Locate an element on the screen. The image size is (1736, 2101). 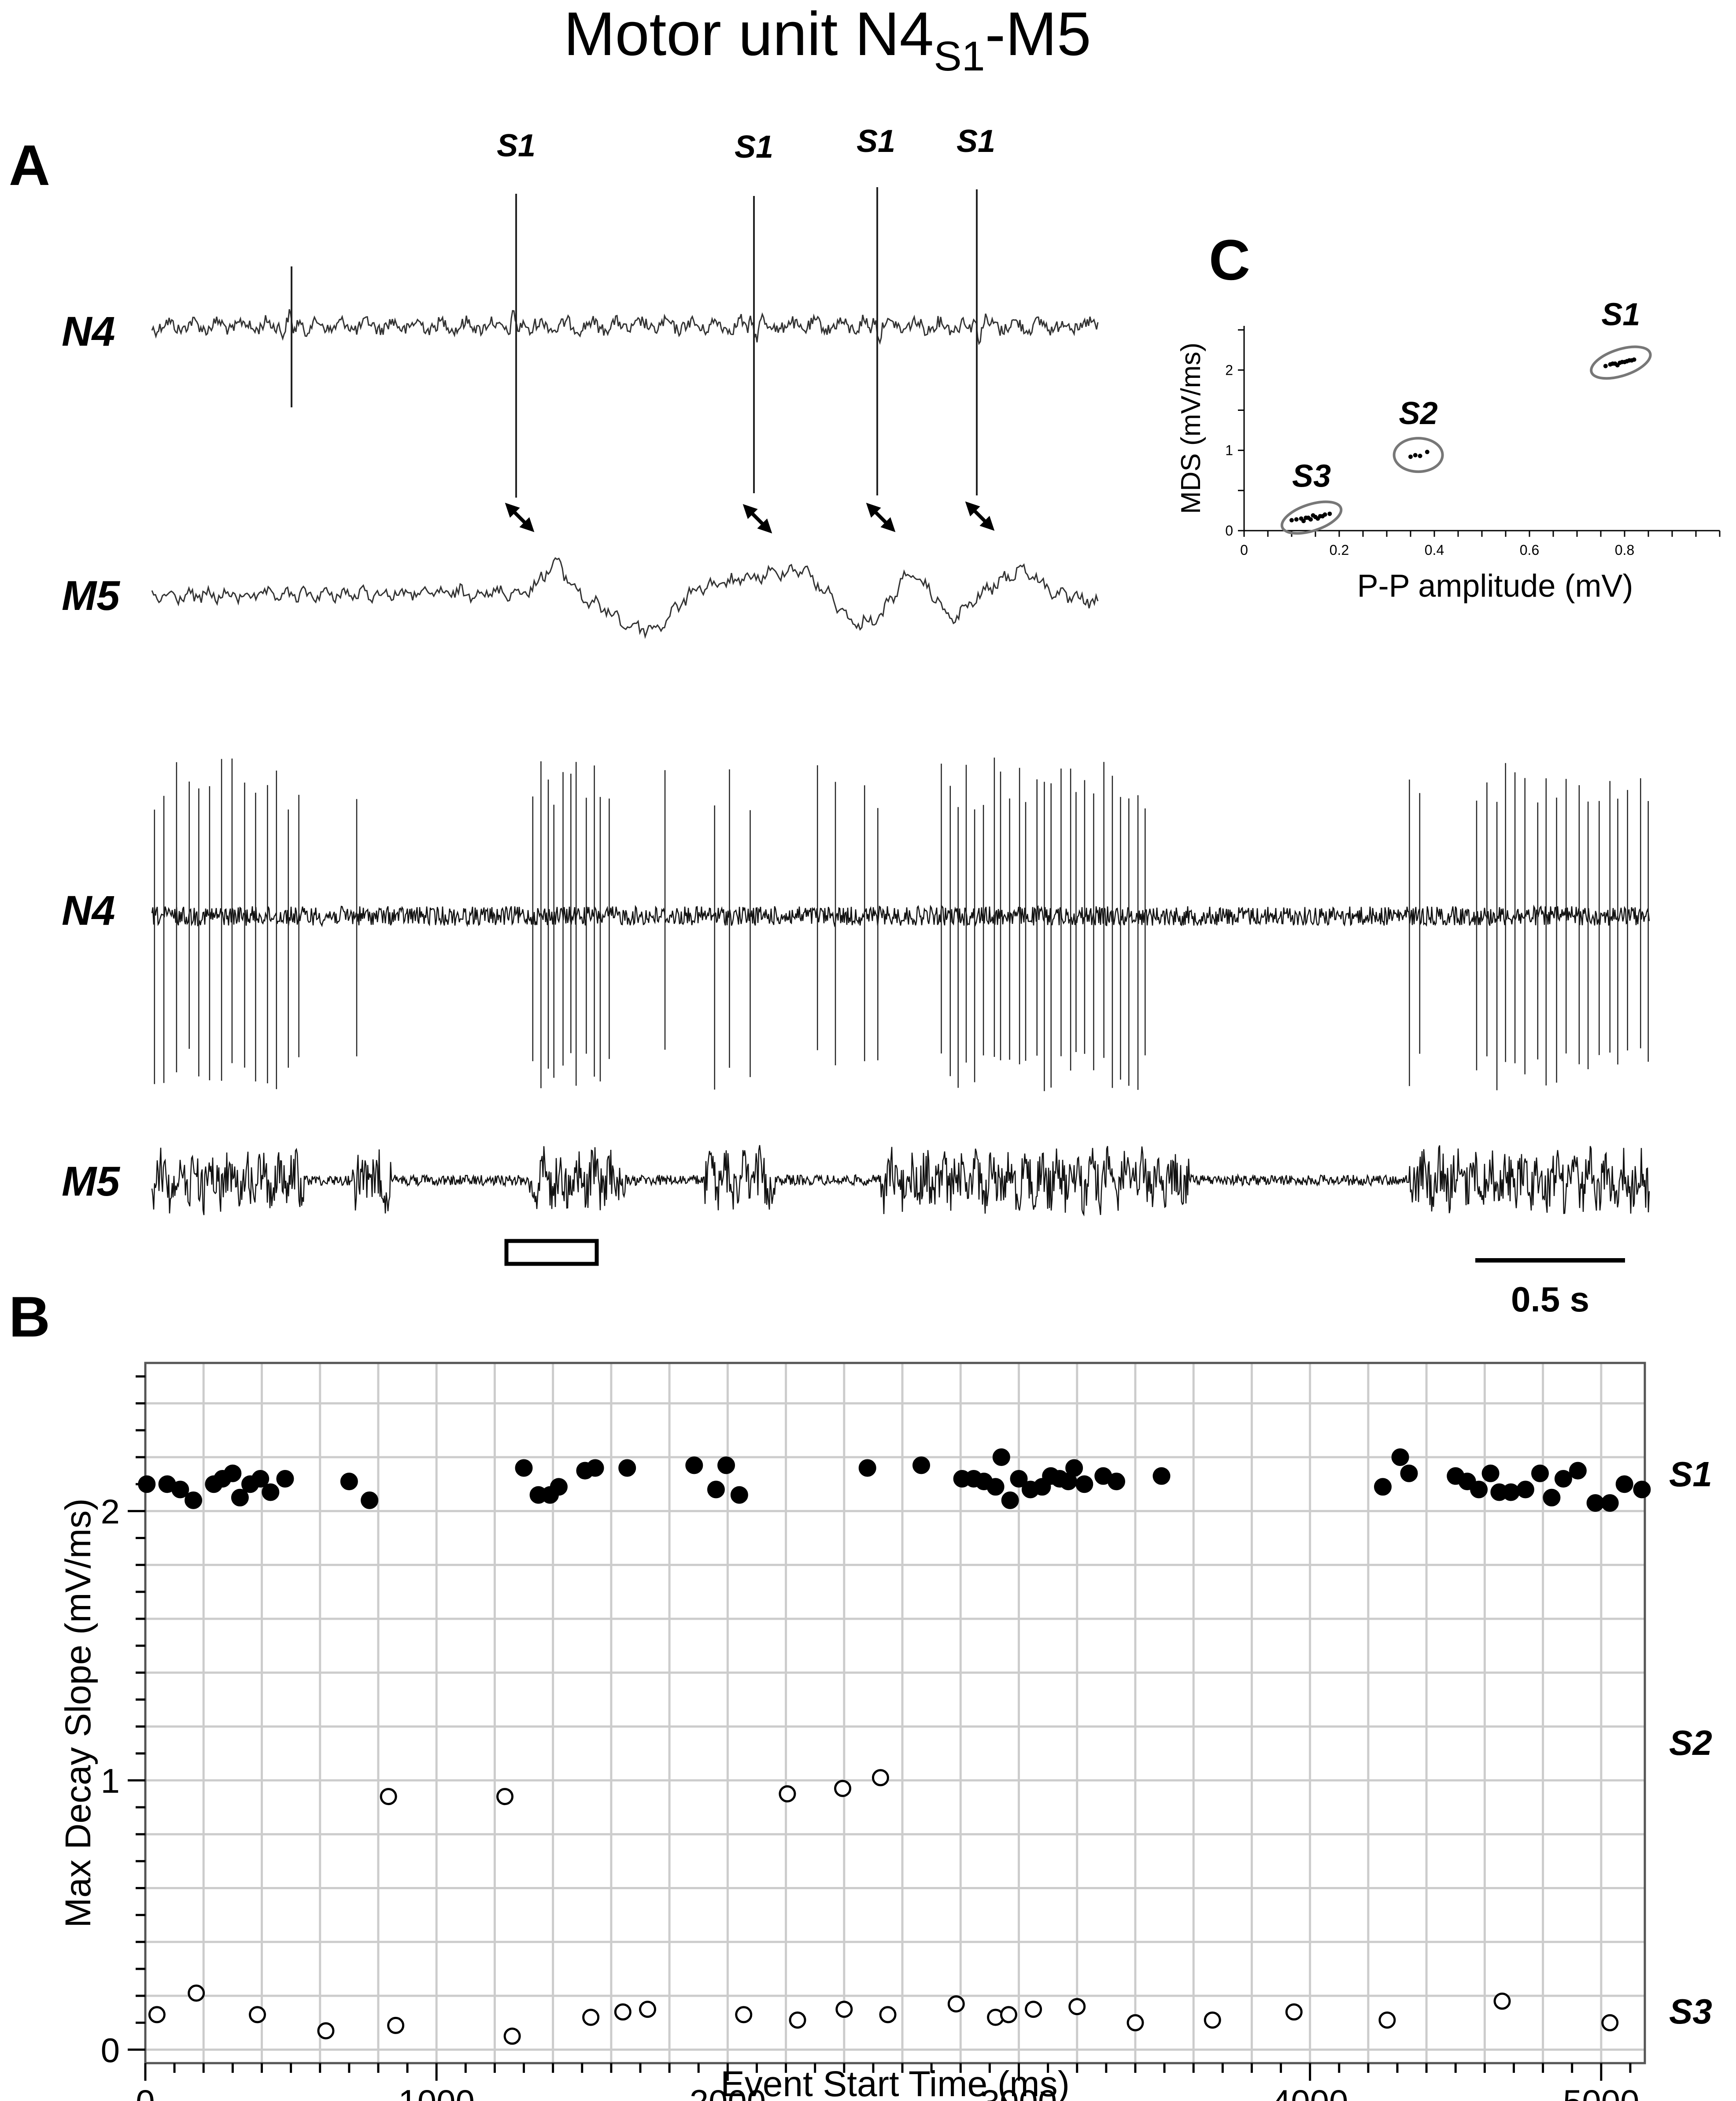
spike-label-2: S1 is located at coordinates (754, 147).